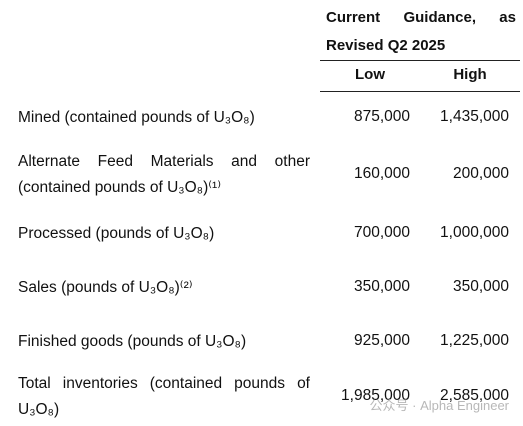 The width and height of the screenshot is (523, 426). Describe the element at coordinates (381, 232) in the screenshot. I see `cell-low: 700,000` at that location.